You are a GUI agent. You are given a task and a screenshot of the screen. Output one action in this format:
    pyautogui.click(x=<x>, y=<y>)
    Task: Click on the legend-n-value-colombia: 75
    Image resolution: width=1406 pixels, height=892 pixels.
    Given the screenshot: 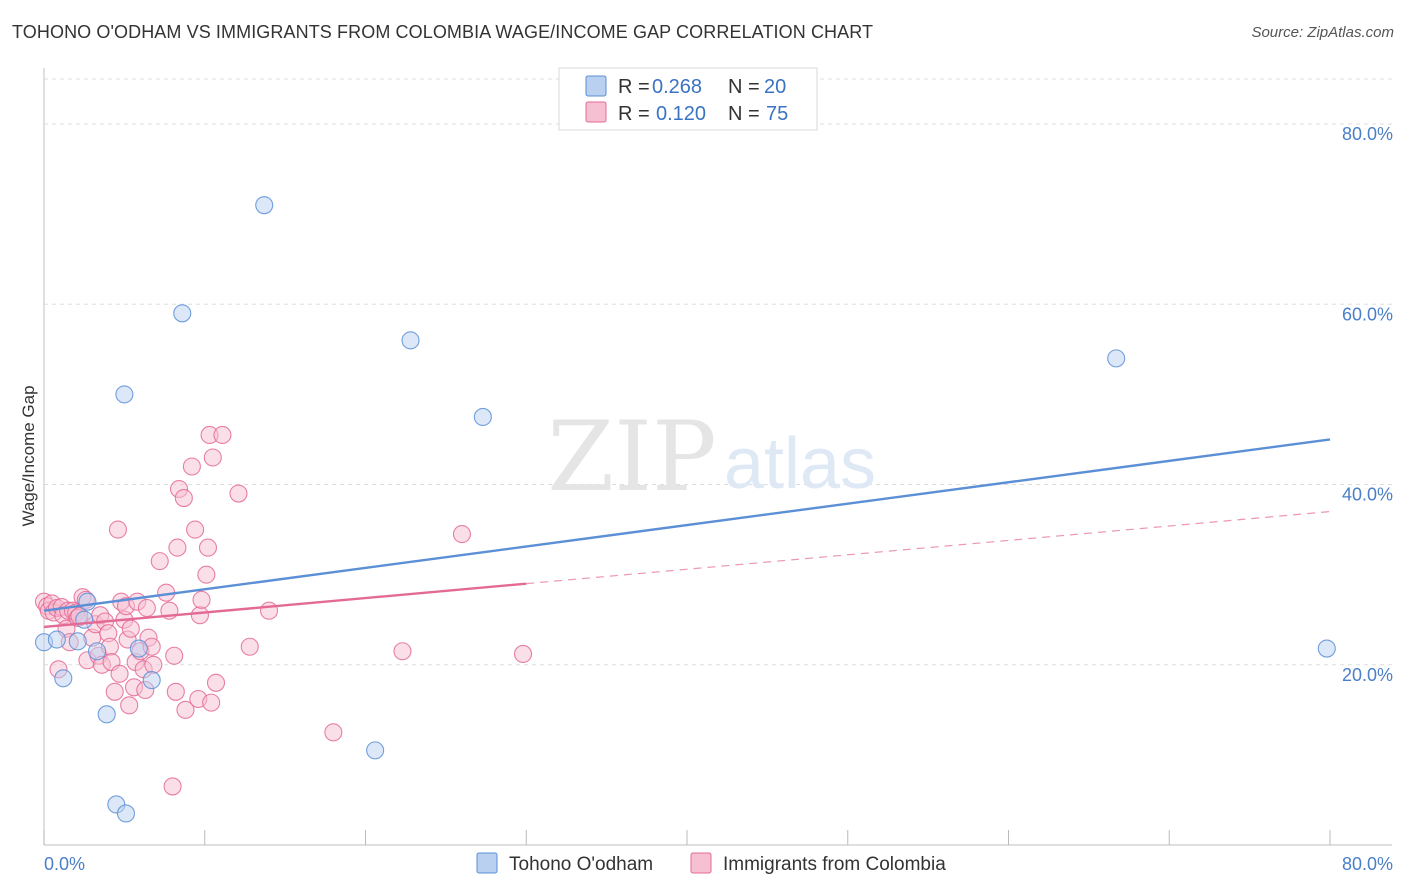 What is the action you would take?
    pyautogui.click(x=777, y=114)
    